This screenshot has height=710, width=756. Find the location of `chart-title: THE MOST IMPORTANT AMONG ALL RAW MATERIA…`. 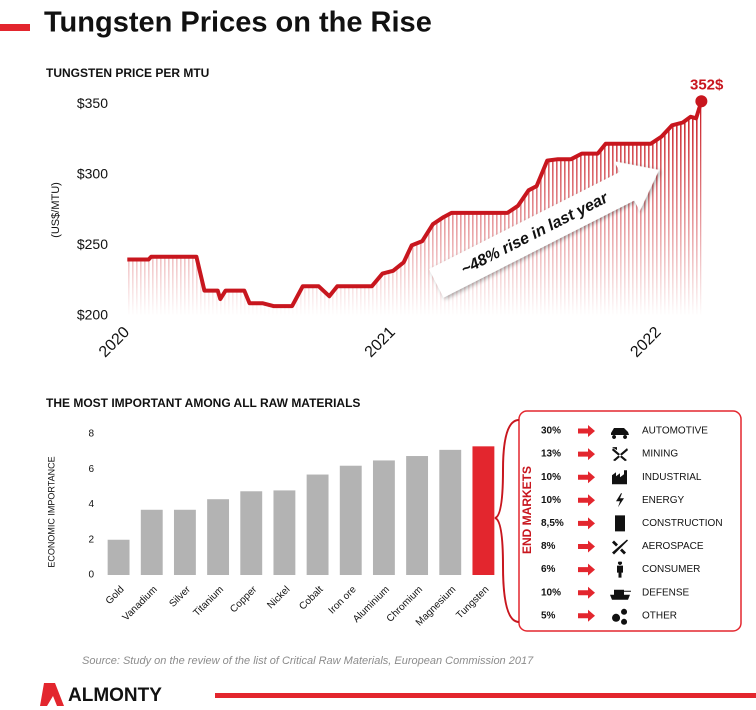

chart-title: THE MOST IMPORTANT AMONG ALL RAW MATERIA… is located at coordinates (203, 403).